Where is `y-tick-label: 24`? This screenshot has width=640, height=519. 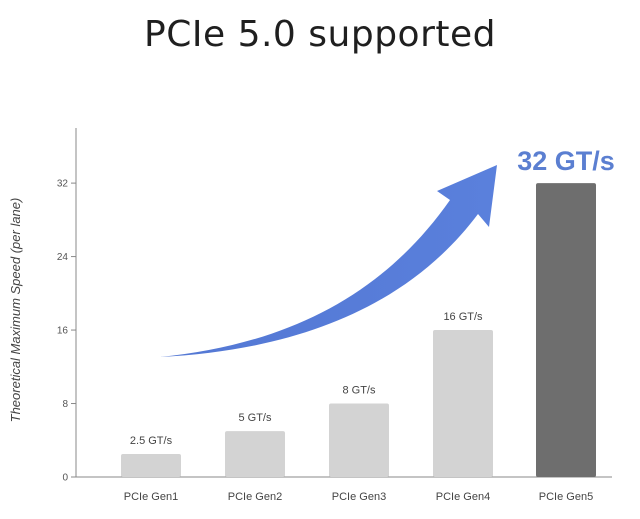 y-tick-label: 24 is located at coordinates (63, 257).